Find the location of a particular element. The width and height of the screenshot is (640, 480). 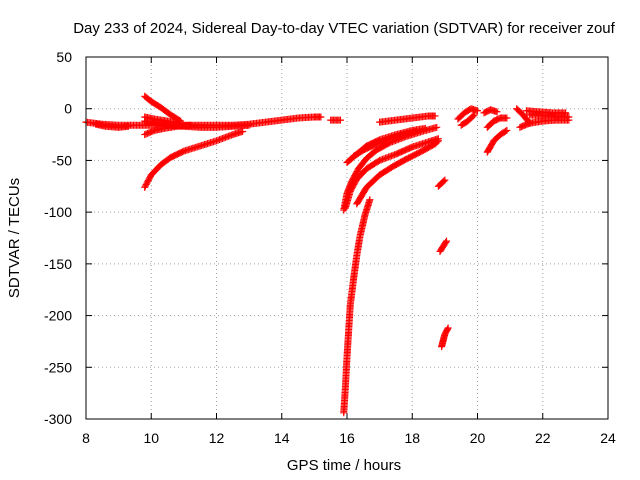

y-tick-label: -250 is located at coordinates (58, 367).